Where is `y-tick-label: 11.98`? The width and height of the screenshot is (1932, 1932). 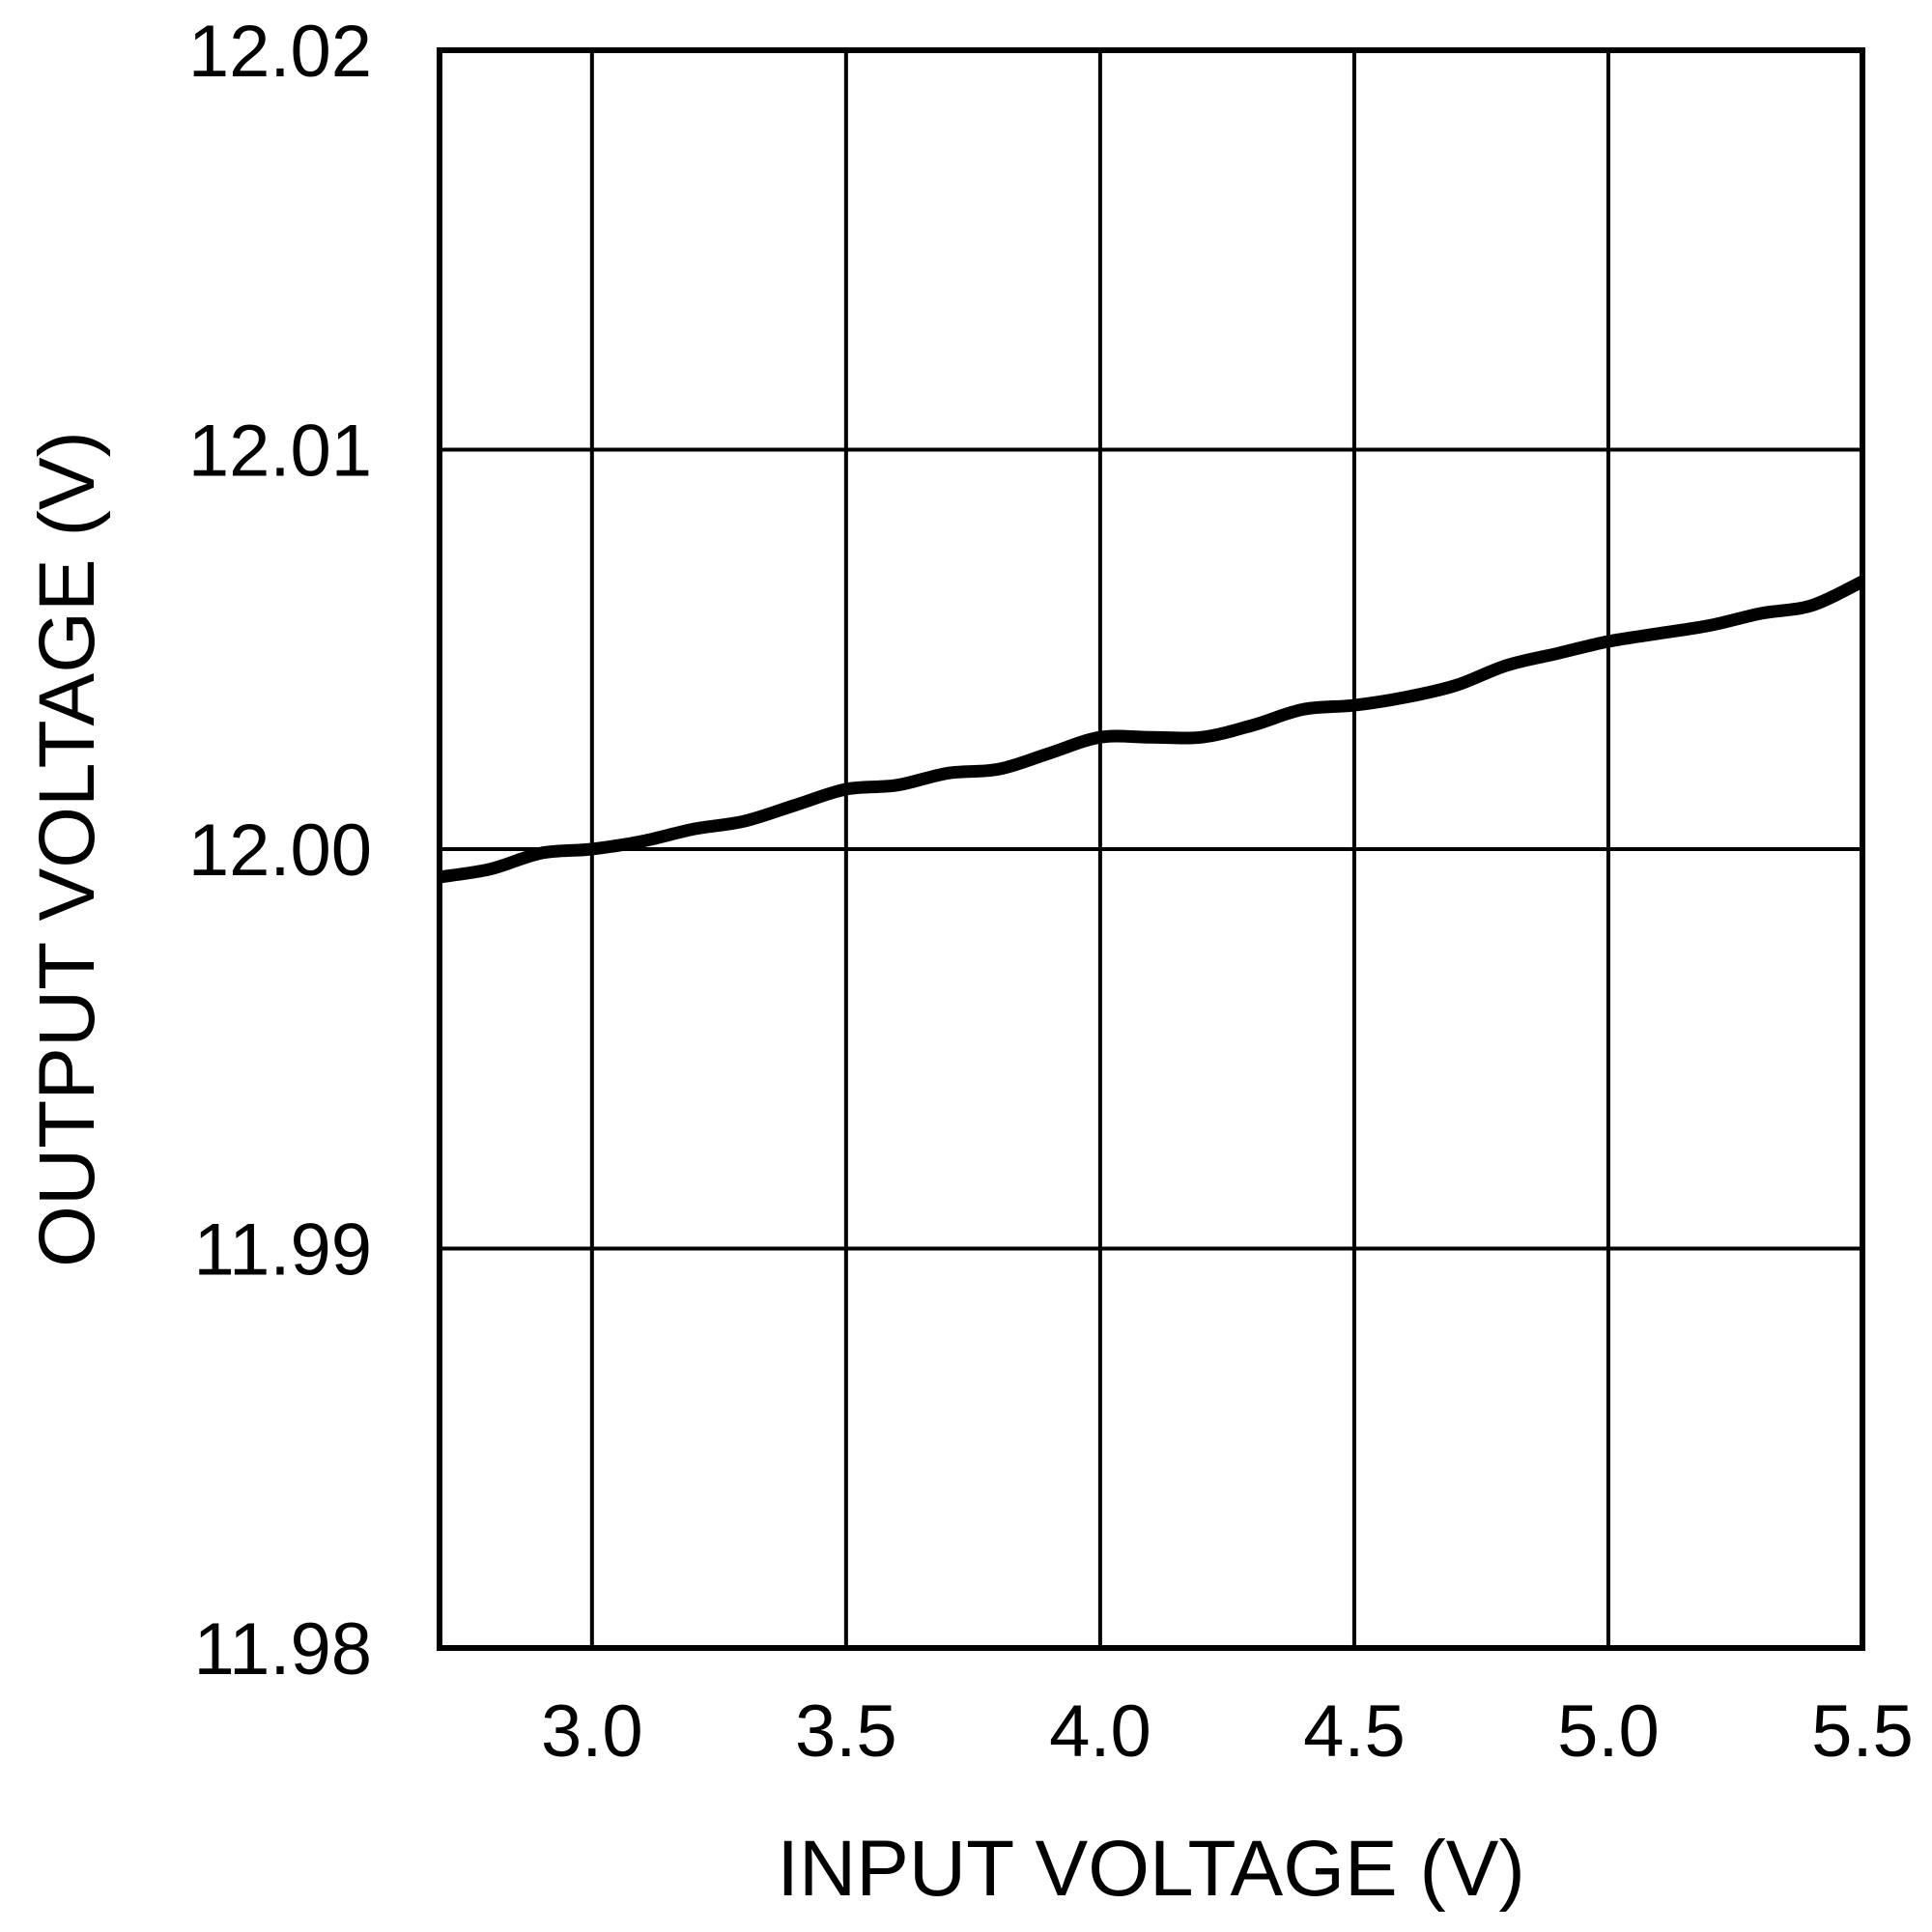
y-tick-label: 11.98 is located at coordinates (282, 1649).